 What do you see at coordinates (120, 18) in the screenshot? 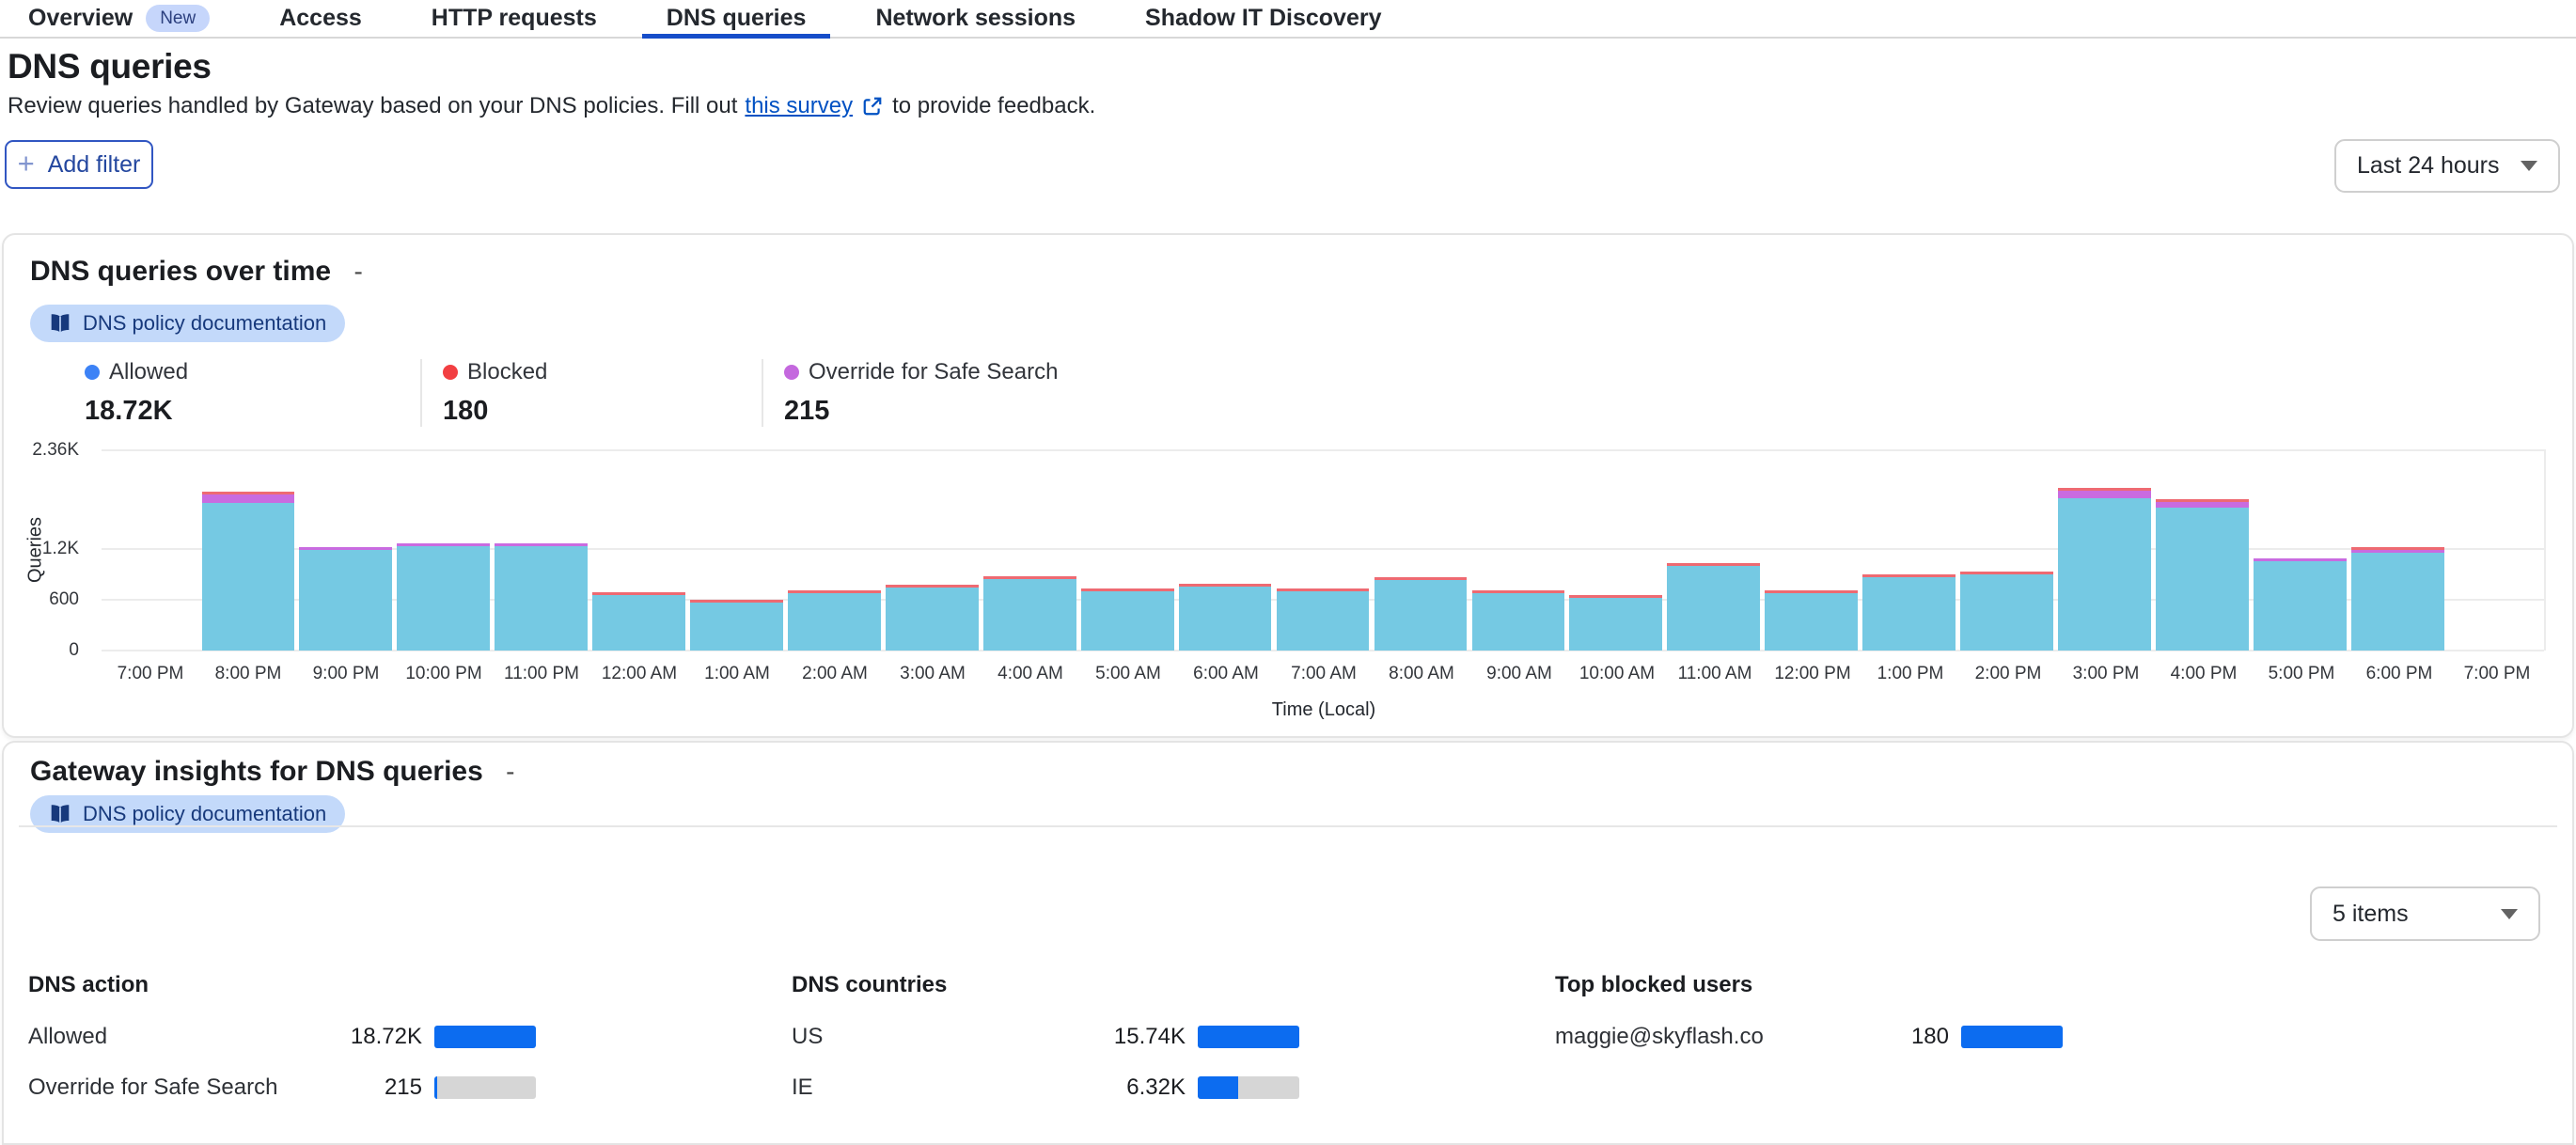
I see `tab-overview: Overview New` at bounding box center [120, 18].